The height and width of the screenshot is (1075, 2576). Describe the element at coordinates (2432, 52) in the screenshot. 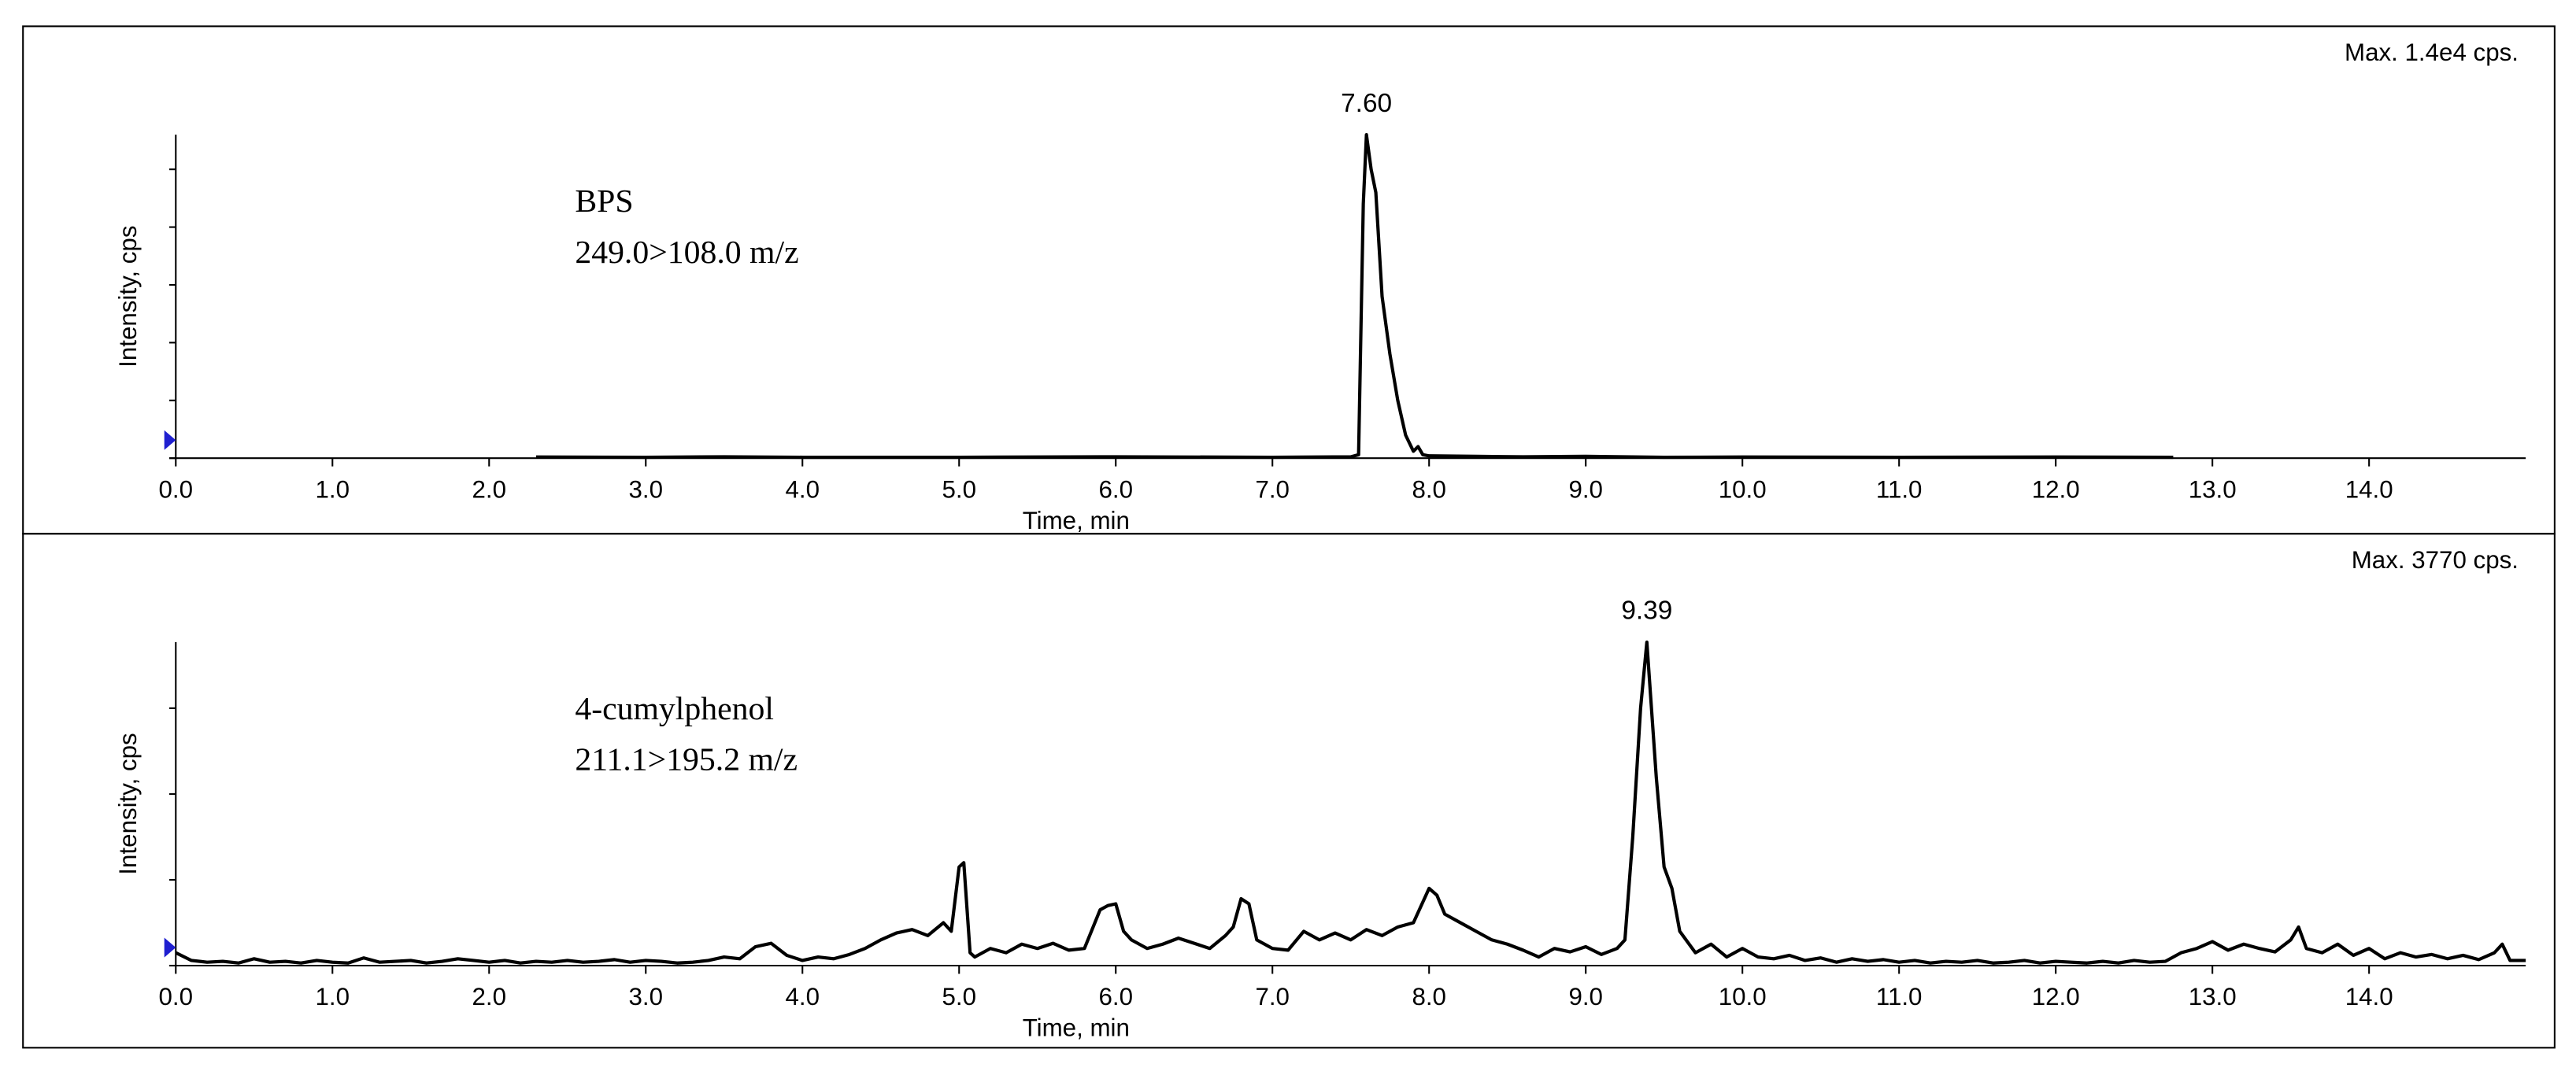

I see `max-intensity: Max. 1.4e4 cps.` at that location.